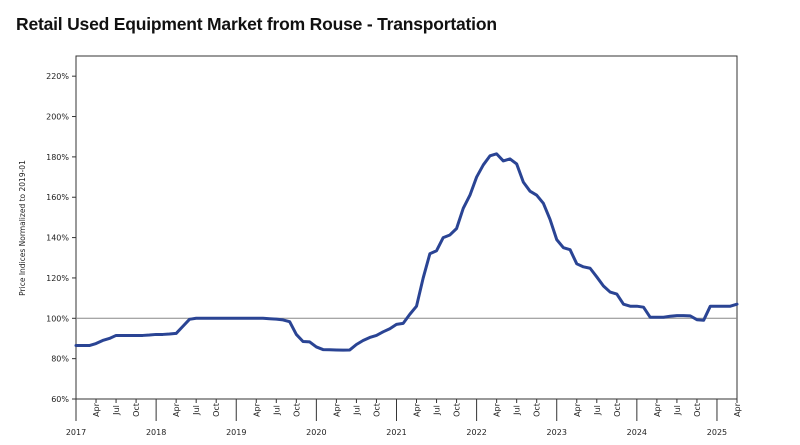 Image resolution: width=800 pixels, height=445 pixels. Describe the element at coordinates (156, 432) in the screenshot. I see `x-year-label: 2018` at that location.